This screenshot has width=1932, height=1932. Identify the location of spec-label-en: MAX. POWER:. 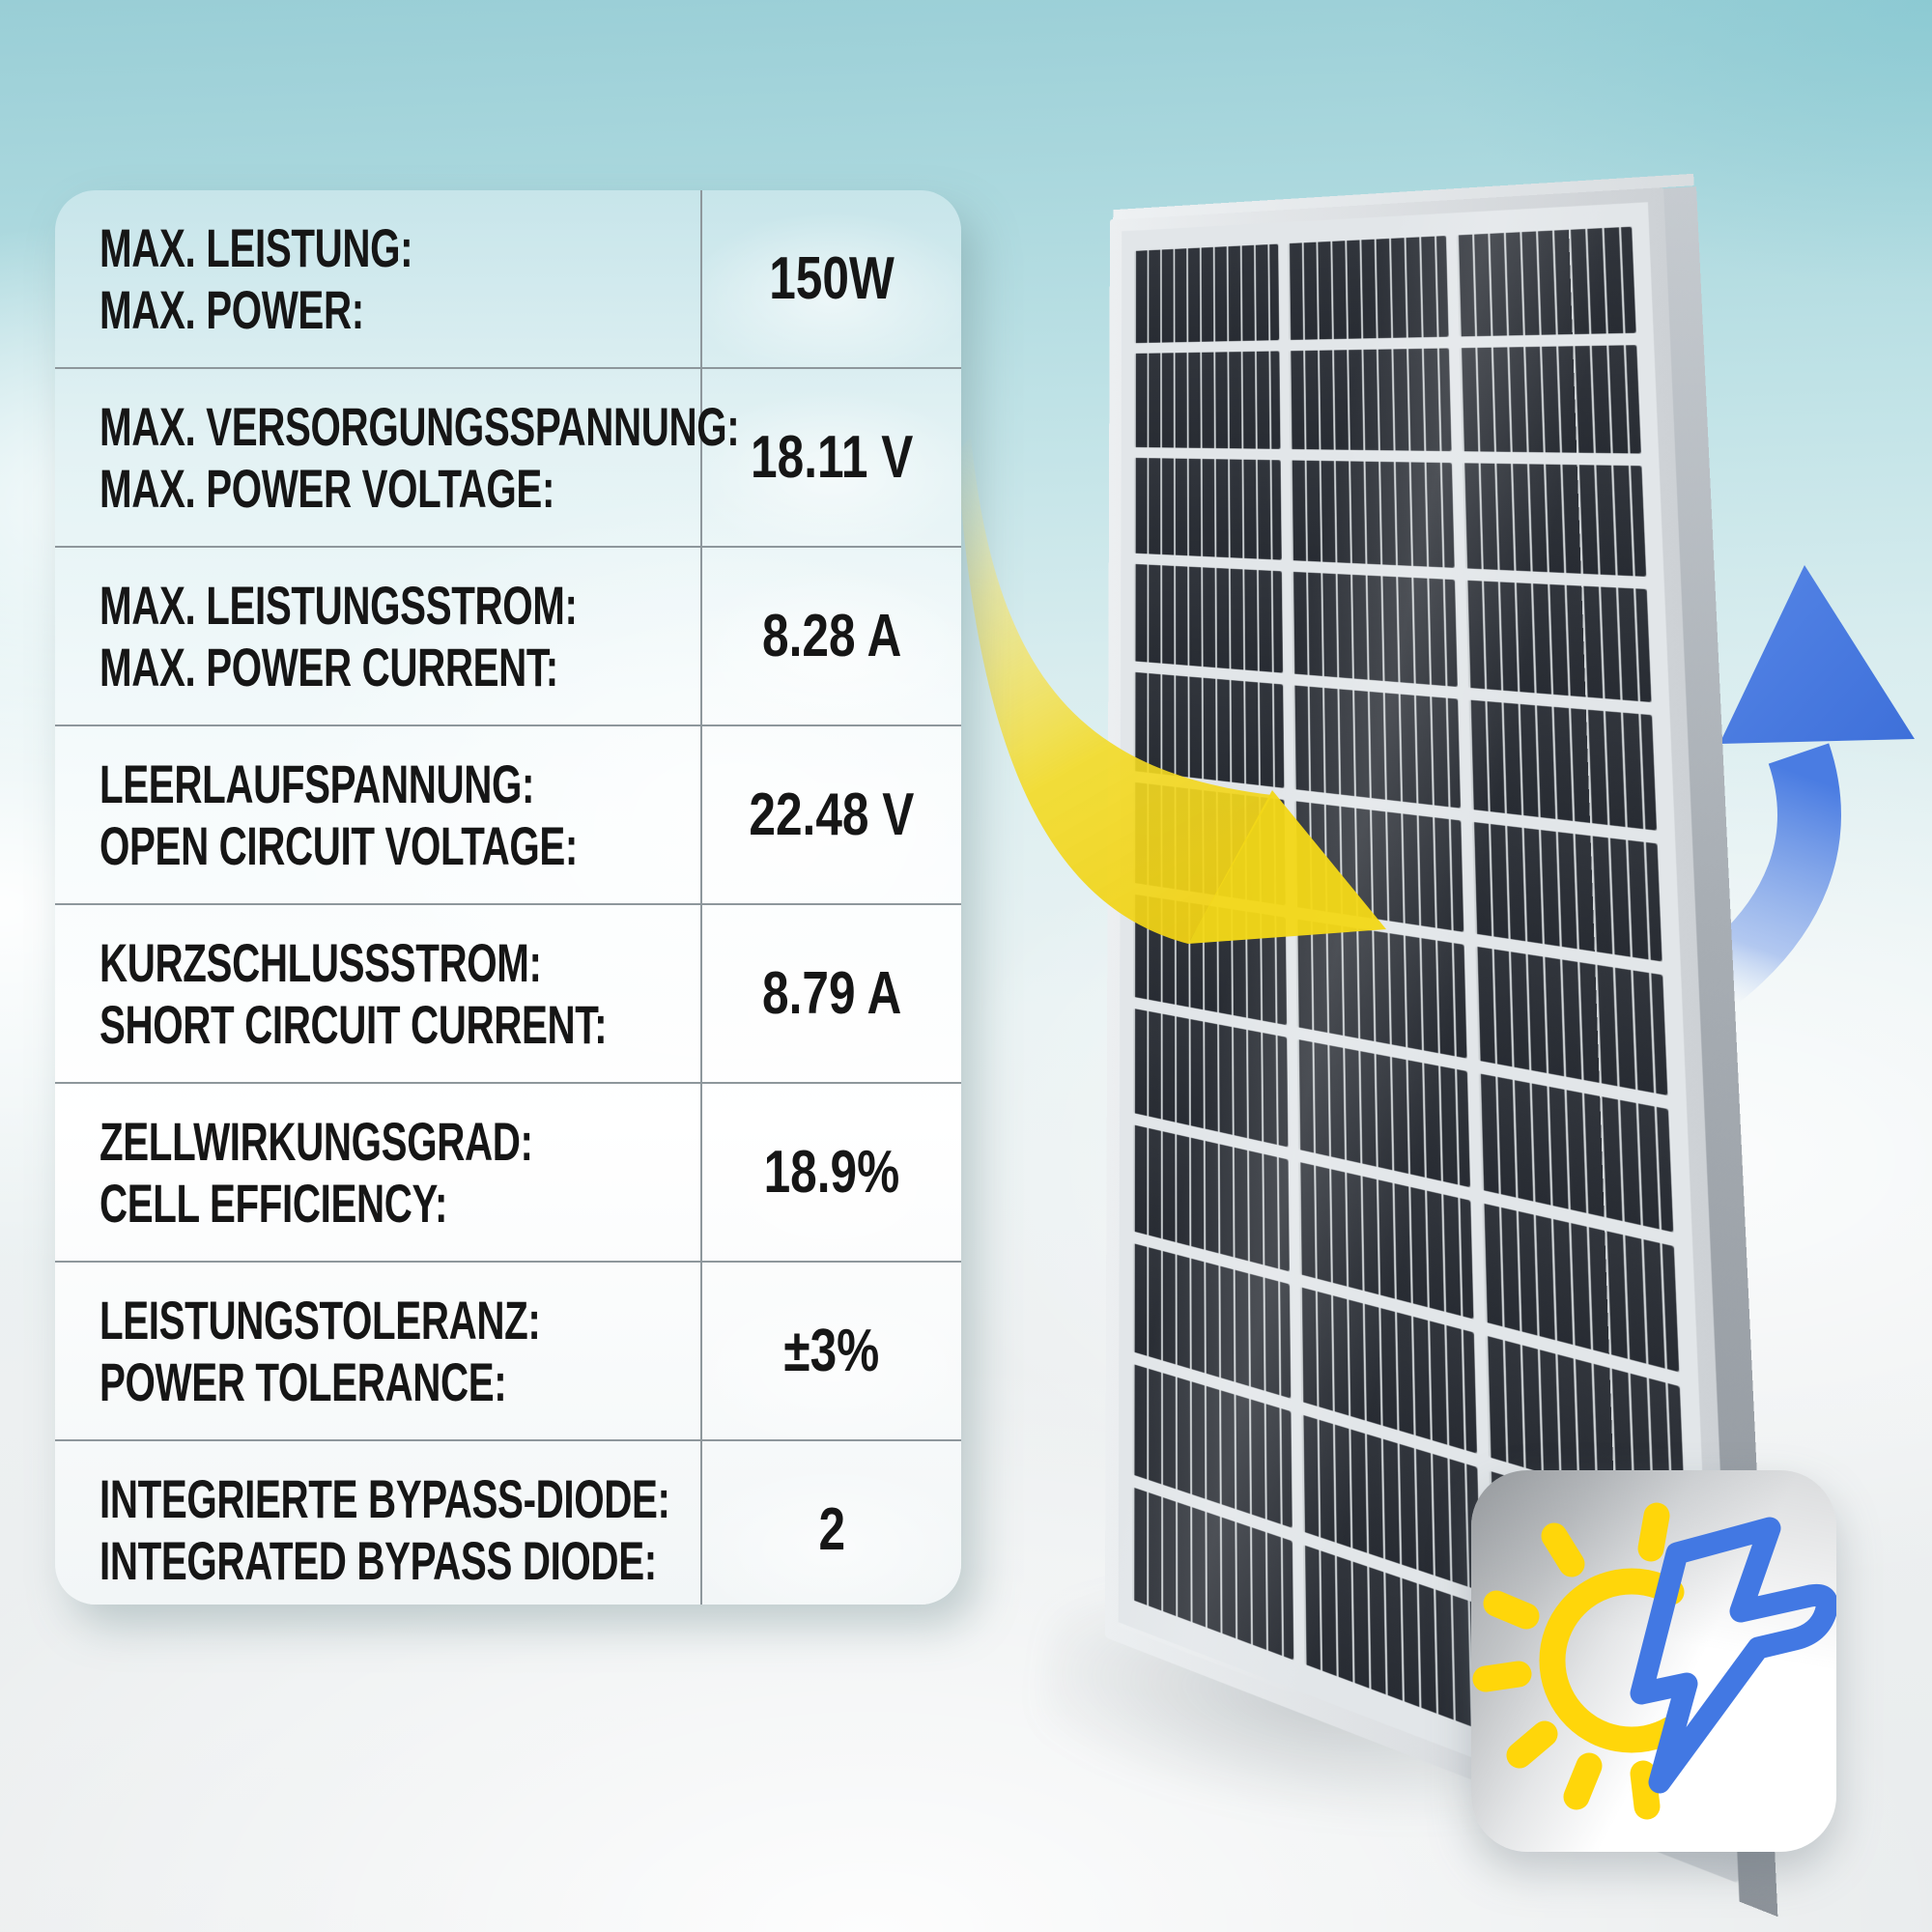
(231, 309).